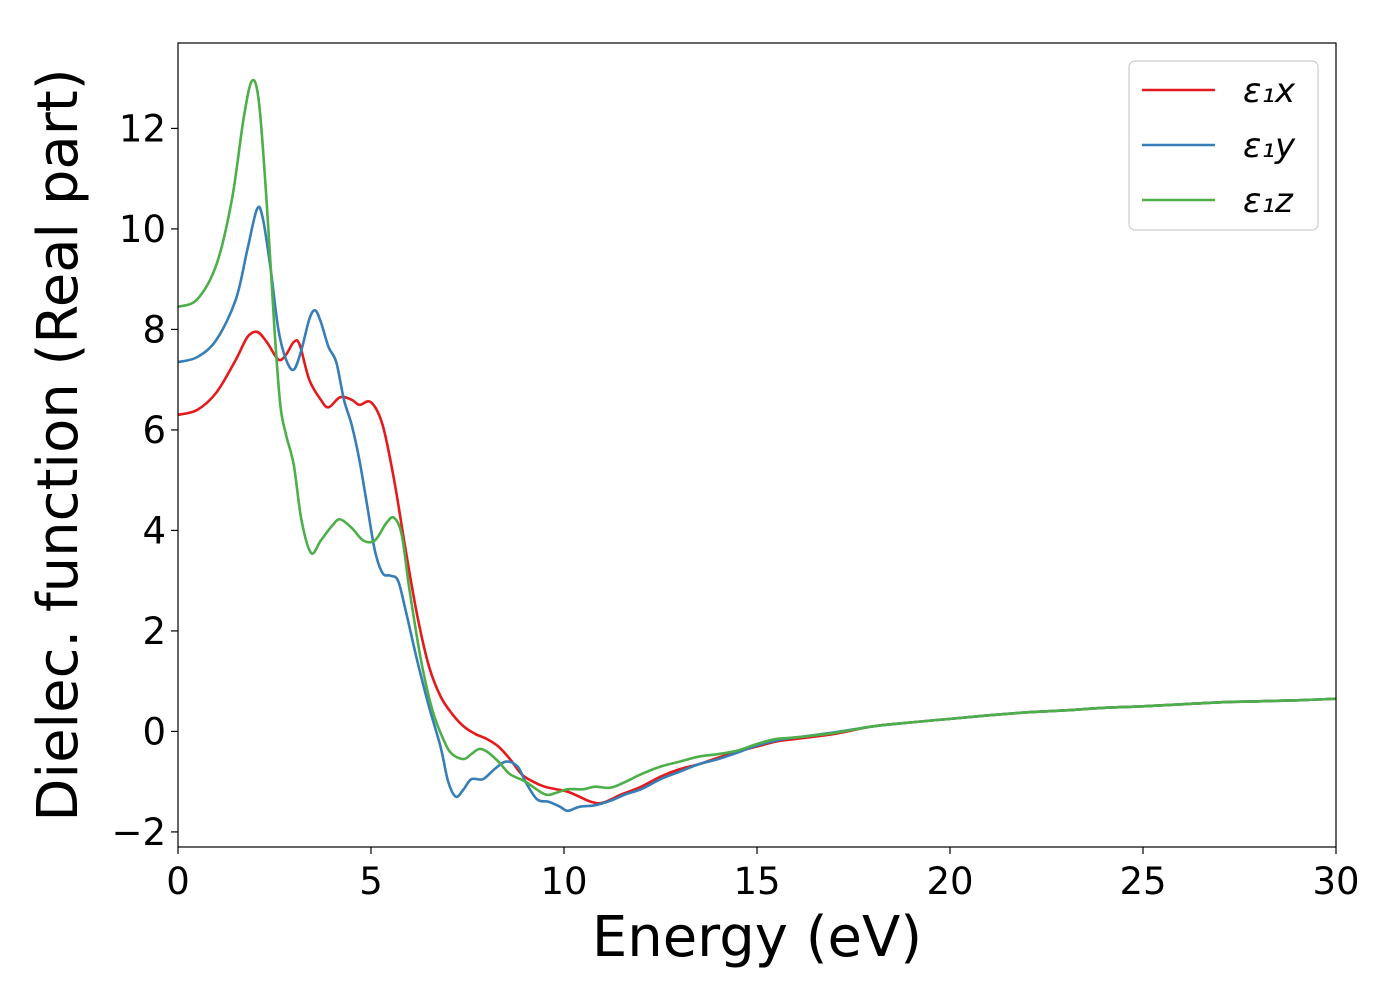 This screenshot has height=1000, width=1400. What do you see at coordinates (1335, 881) in the screenshot?
I see `x-tick-label: 30` at bounding box center [1335, 881].